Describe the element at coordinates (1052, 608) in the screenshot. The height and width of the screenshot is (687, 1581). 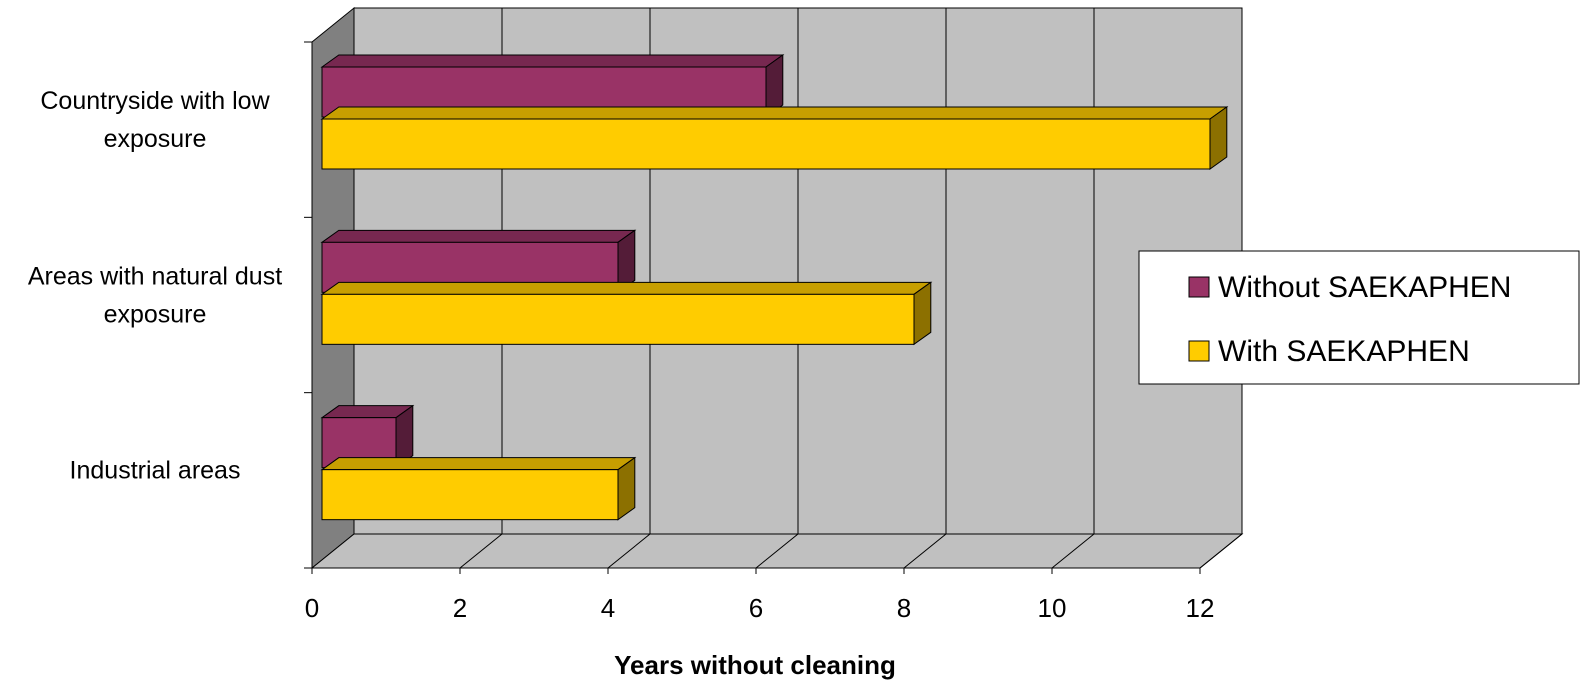
I see `x-tick-label: 10` at that location.